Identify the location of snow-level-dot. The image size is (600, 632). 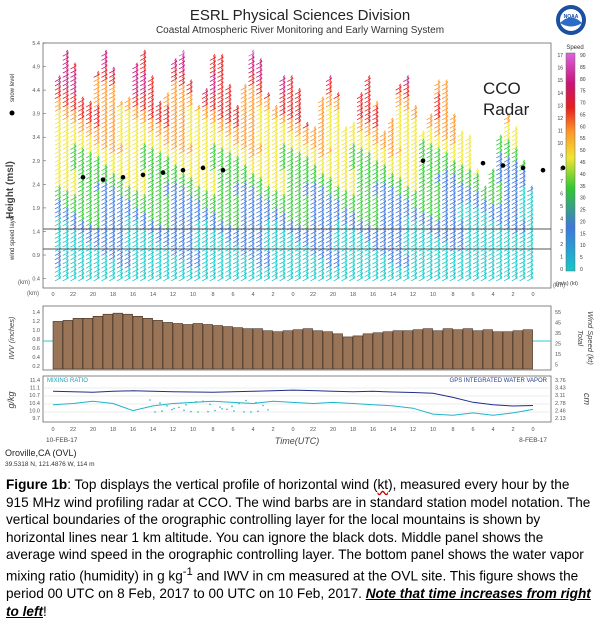
(183, 170).